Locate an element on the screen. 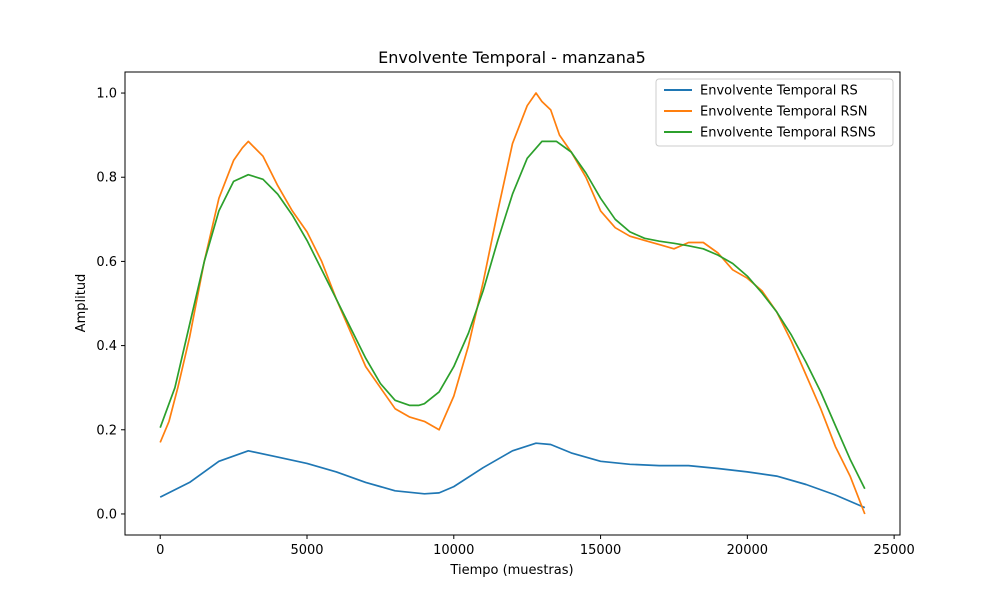 This screenshot has width=1000, height=600. y-tick-label: 0.4 is located at coordinates (106, 346).